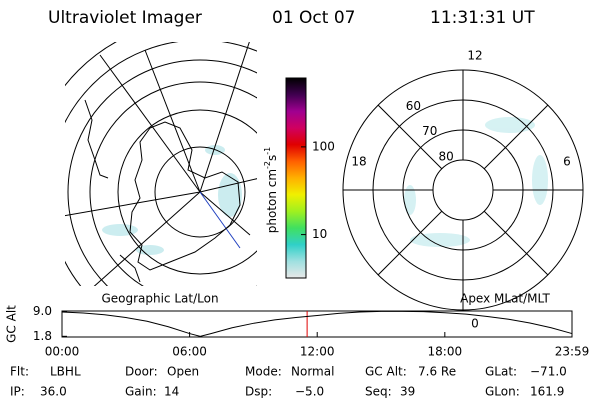  Describe the element at coordinates (42, 336) in the screenshot. I see `y-tick-label: 1.8` at that location.